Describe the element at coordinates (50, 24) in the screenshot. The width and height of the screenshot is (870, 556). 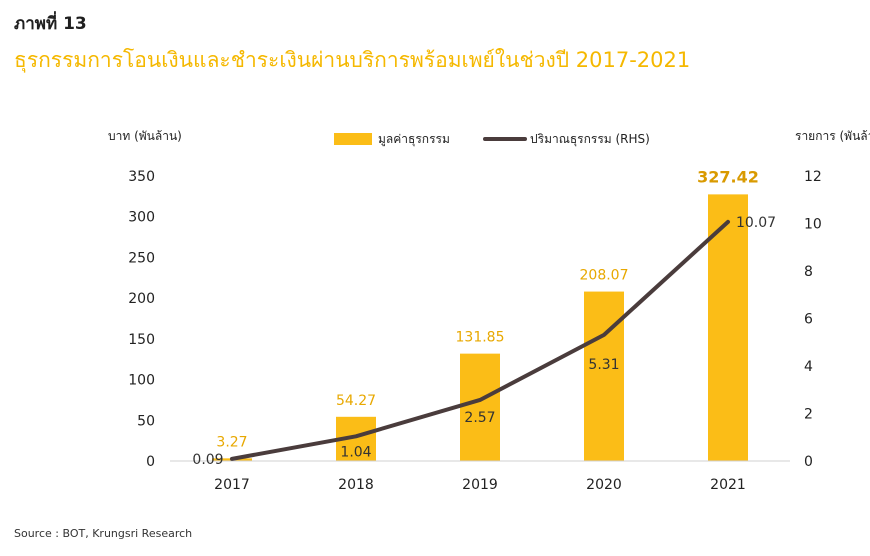
I see `figure-label: ภาพที่ 13` at that location.